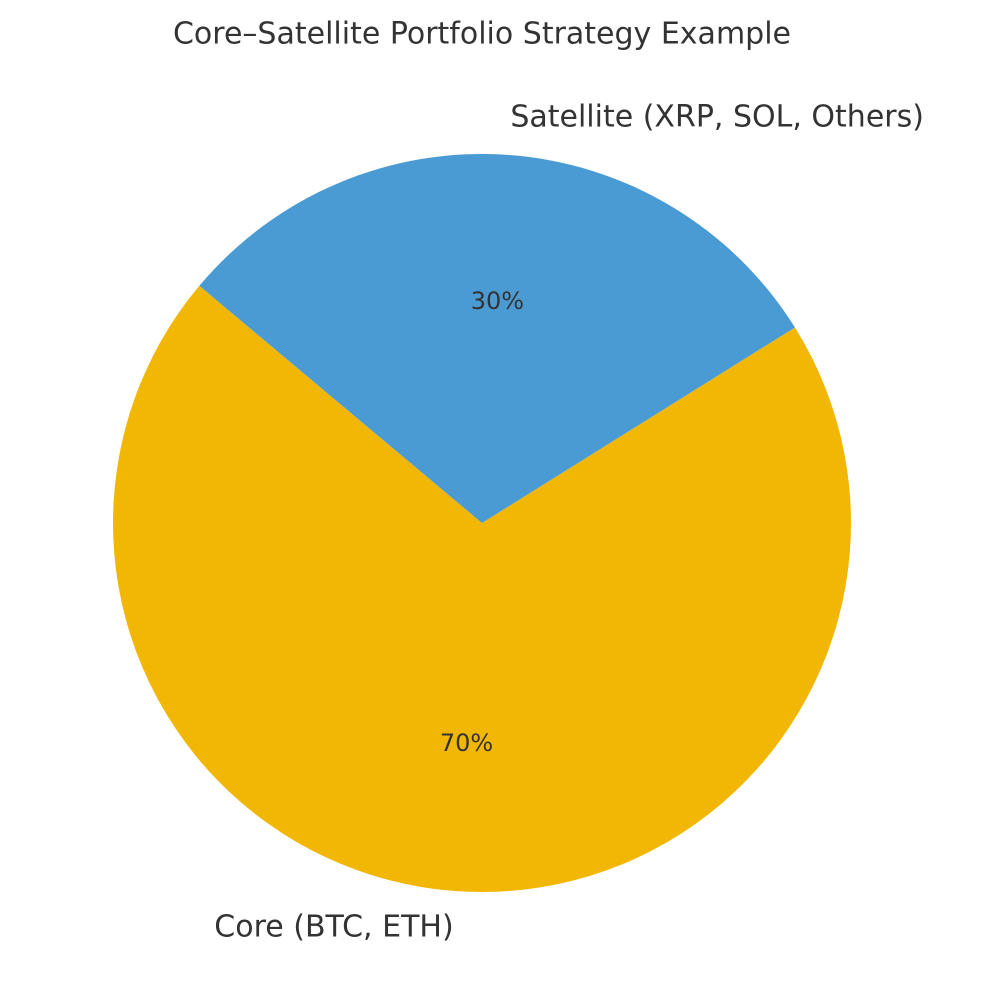 The image size is (990, 1006). I want to click on value-label: 30%, so click(497, 301).